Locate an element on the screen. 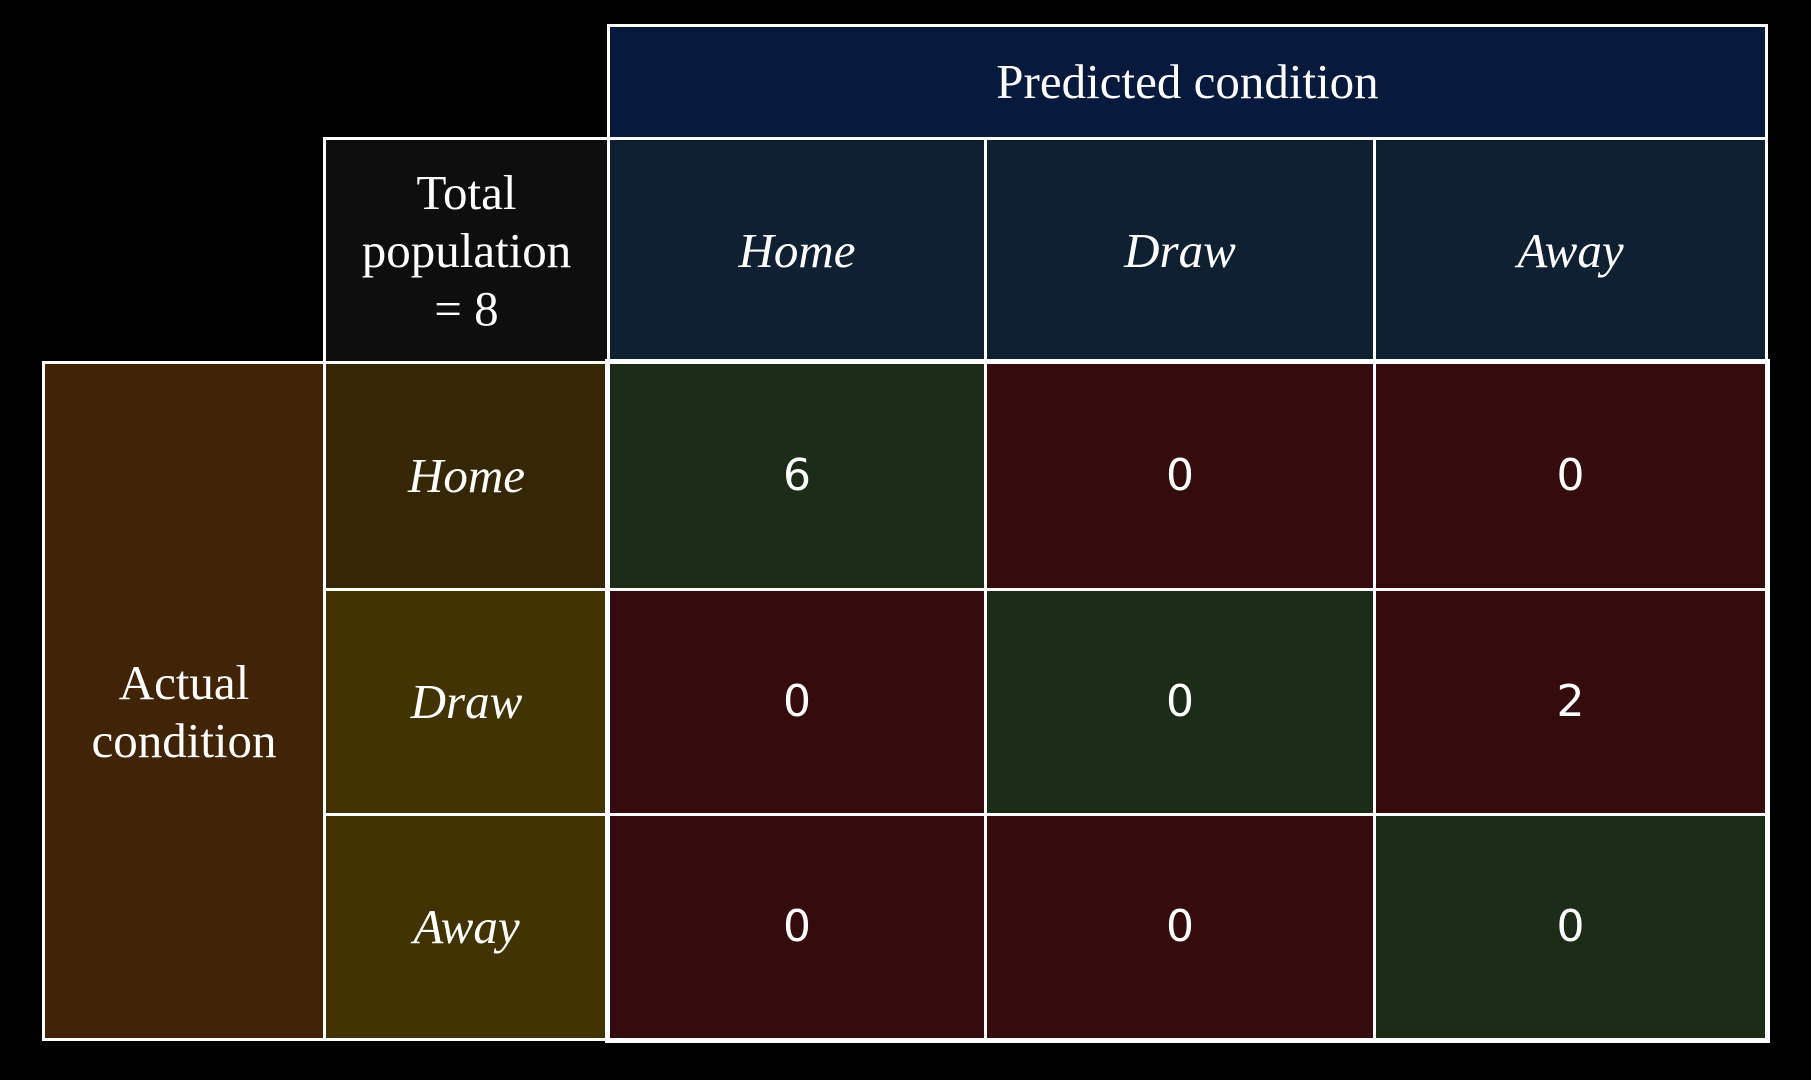 This screenshot has height=1080, width=1811. total-population-cell: Total population = 8 is located at coordinates (466, 251).